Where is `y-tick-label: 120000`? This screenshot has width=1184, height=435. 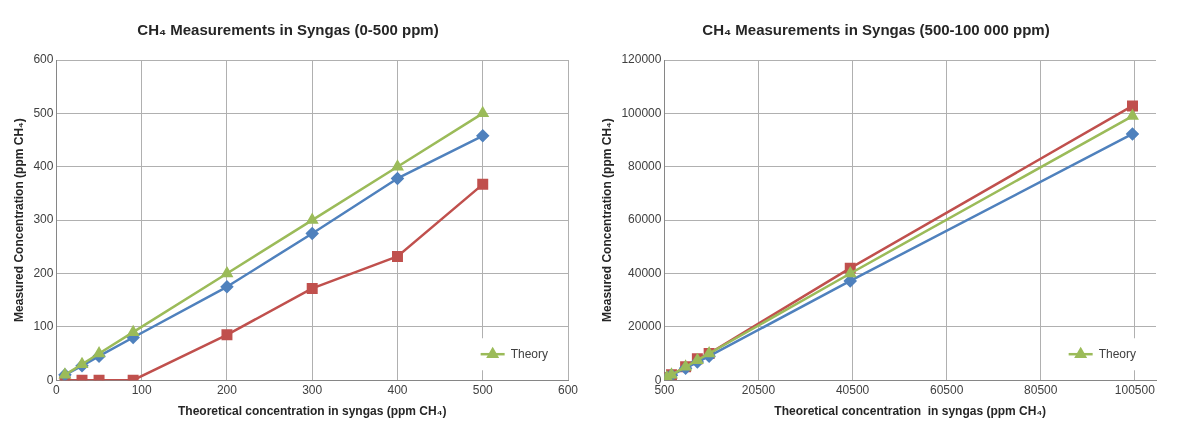
y-tick-label: 120000 is located at coordinates (641, 59).